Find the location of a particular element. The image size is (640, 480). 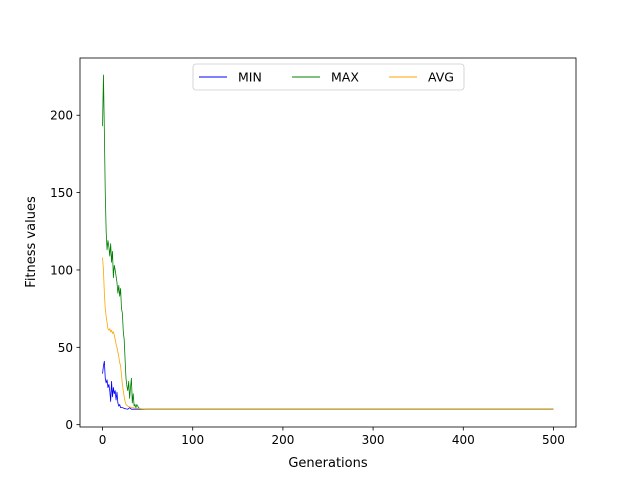

x-tick-label-300: 300 is located at coordinates (373, 440).